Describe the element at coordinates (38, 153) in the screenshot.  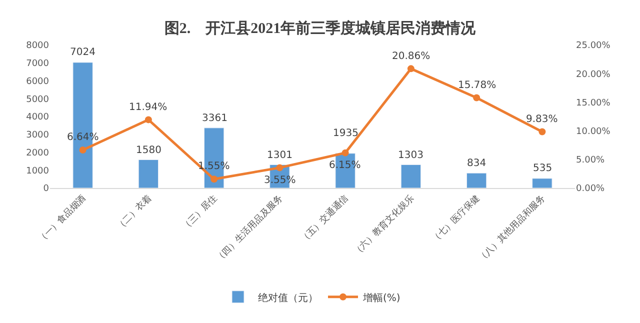
I see `y-tick-label: 2000` at that location.